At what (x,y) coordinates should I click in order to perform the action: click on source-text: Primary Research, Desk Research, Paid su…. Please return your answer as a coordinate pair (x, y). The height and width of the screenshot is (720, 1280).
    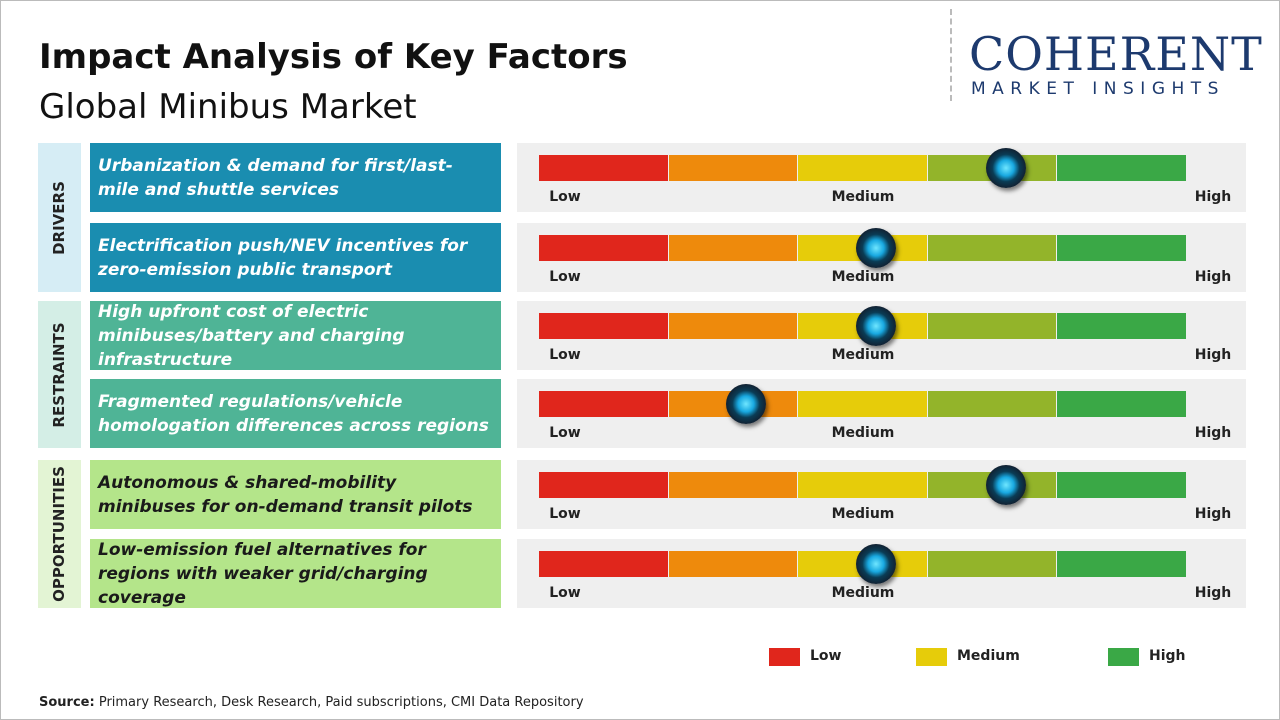
    Looking at the image, I should click on (341, 702).